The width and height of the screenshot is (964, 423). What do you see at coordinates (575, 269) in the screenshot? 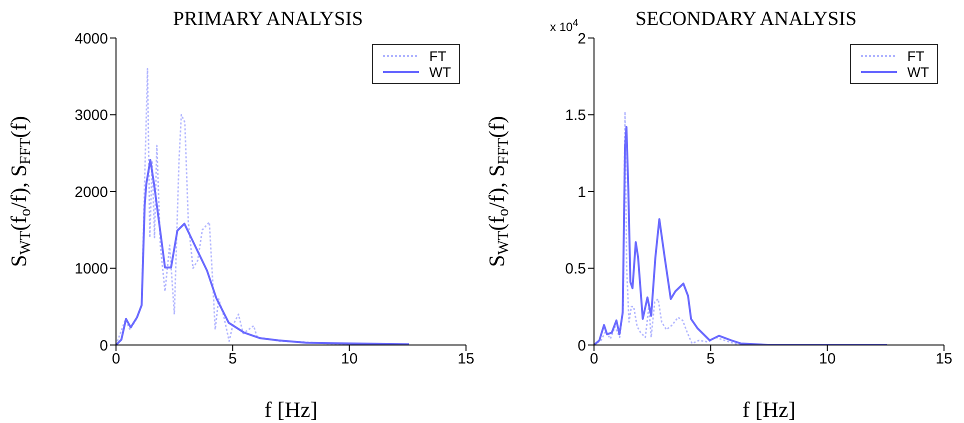
I see `y-tick-label: 0.5` at bounding box center [575, 269].